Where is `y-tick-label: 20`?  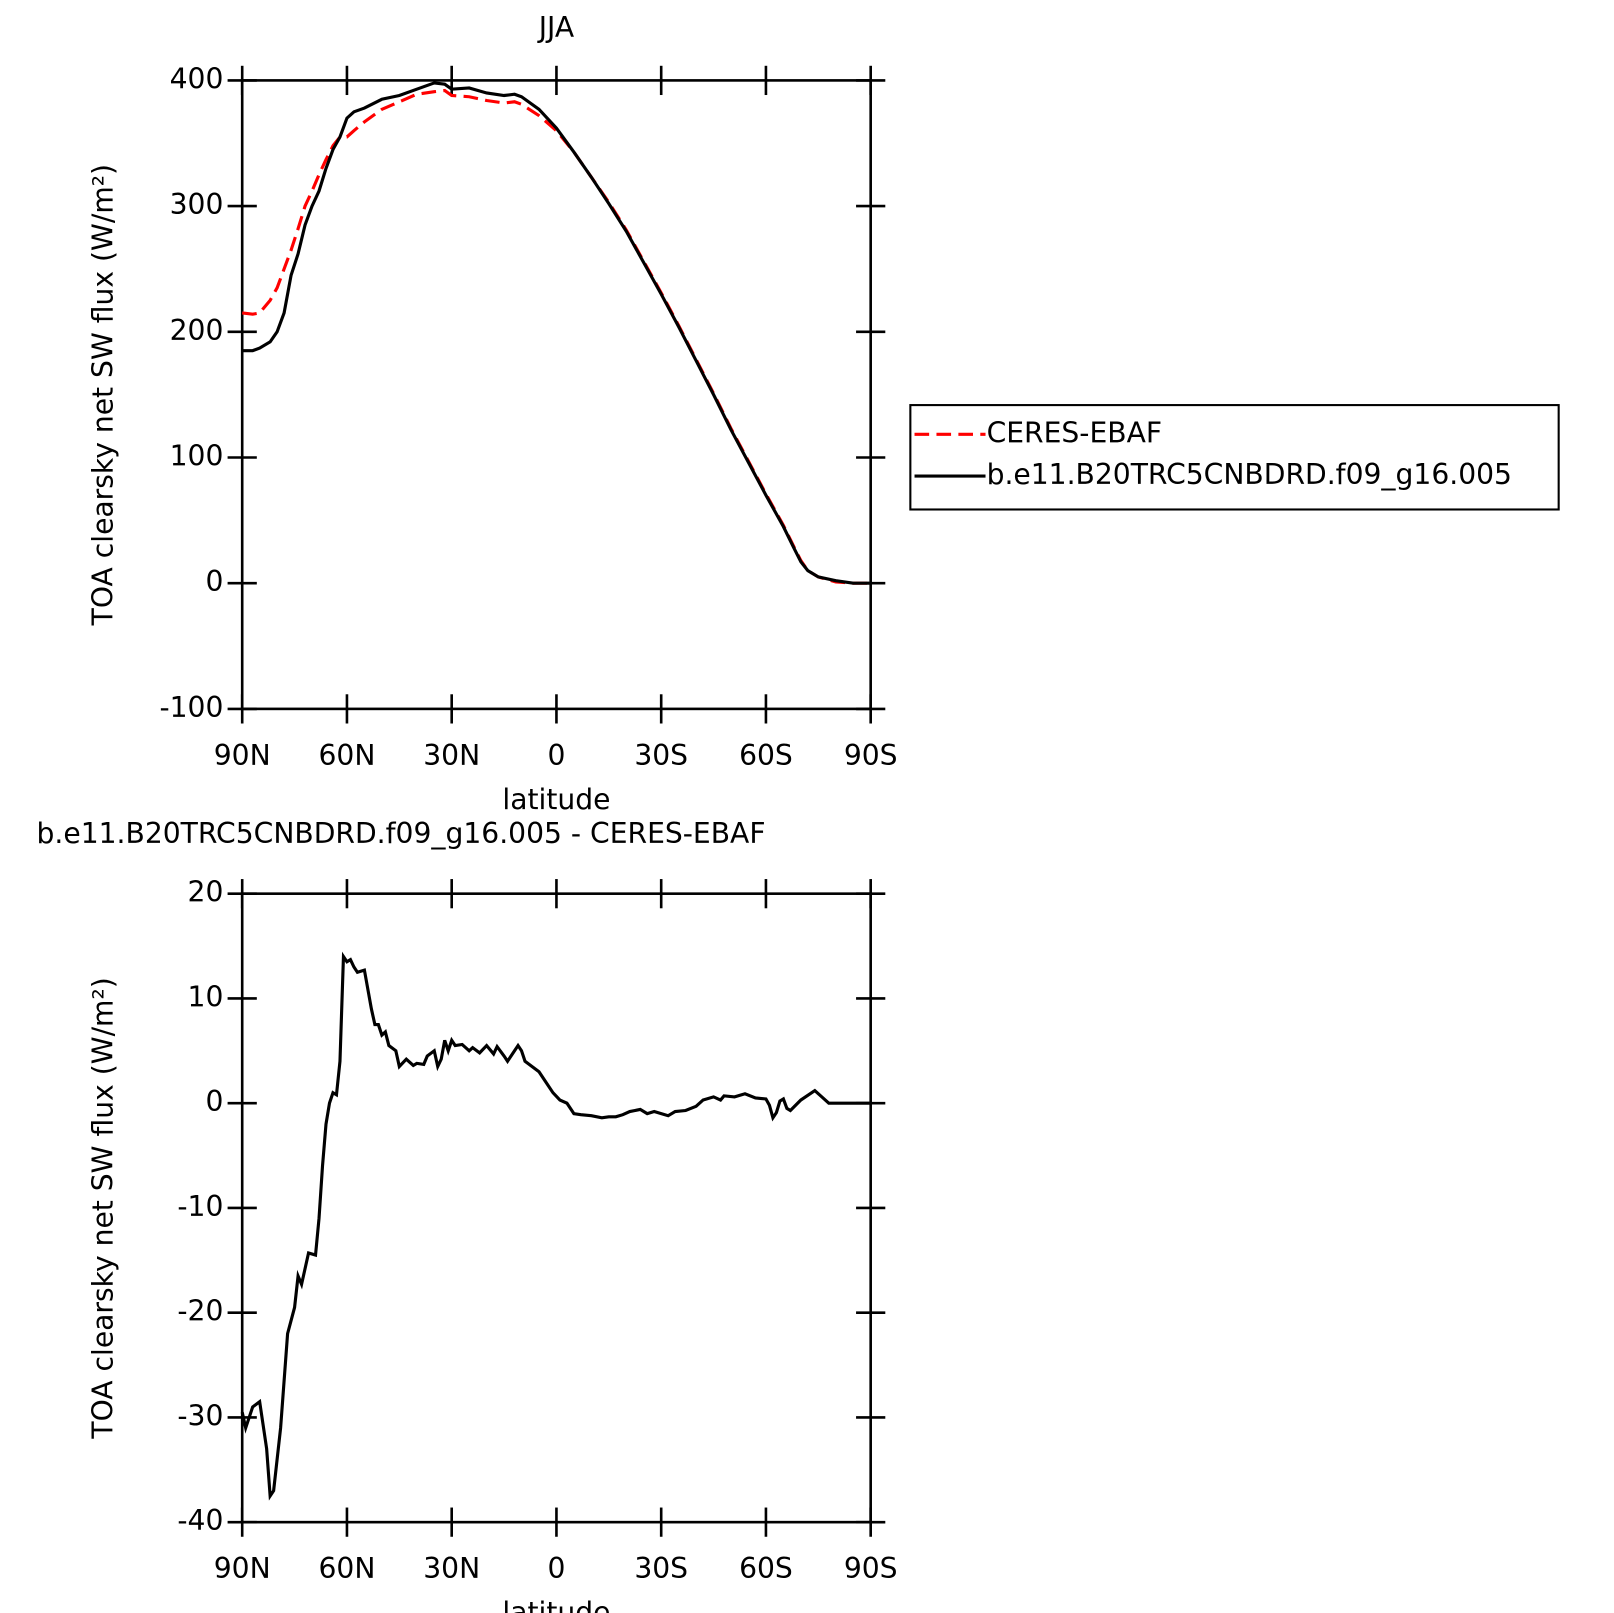 y-tick-label: 20 is located at coordinates (206, 892).